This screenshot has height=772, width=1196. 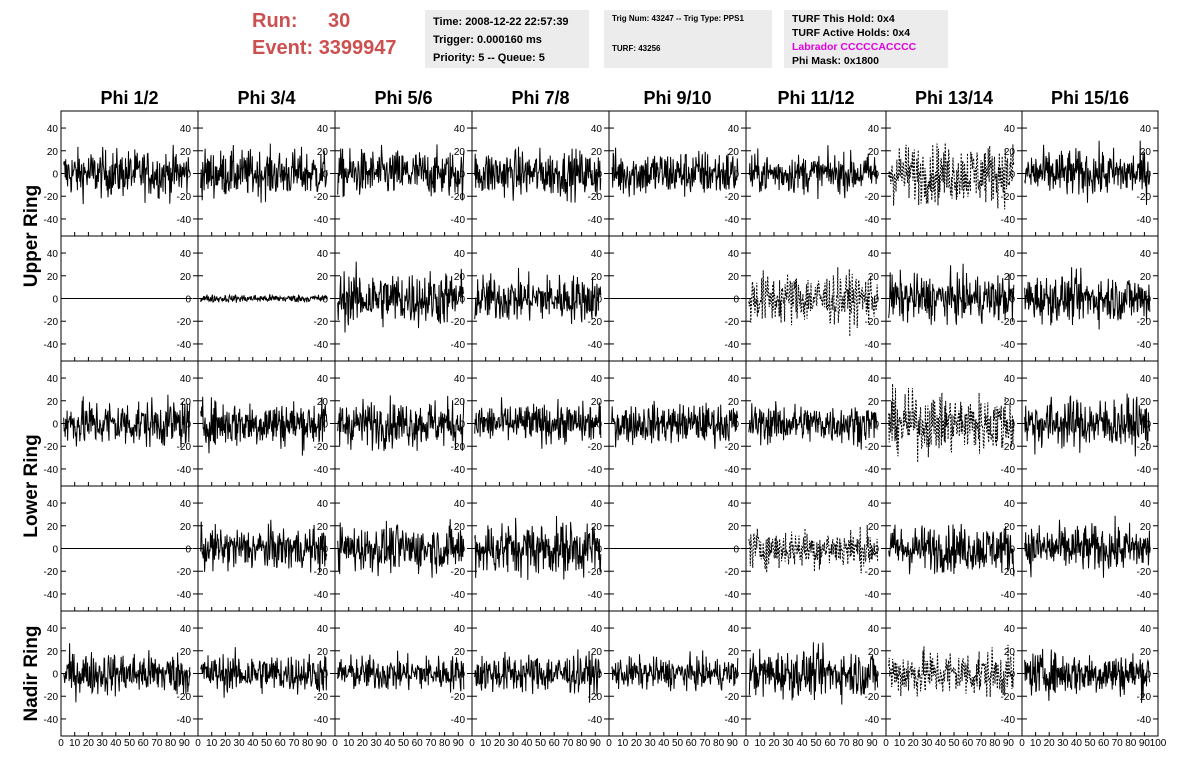 What do you see at coordinates (357, 48) in the screenshot?
I see `event-value: 3399947` at bounding box center [357, 48].